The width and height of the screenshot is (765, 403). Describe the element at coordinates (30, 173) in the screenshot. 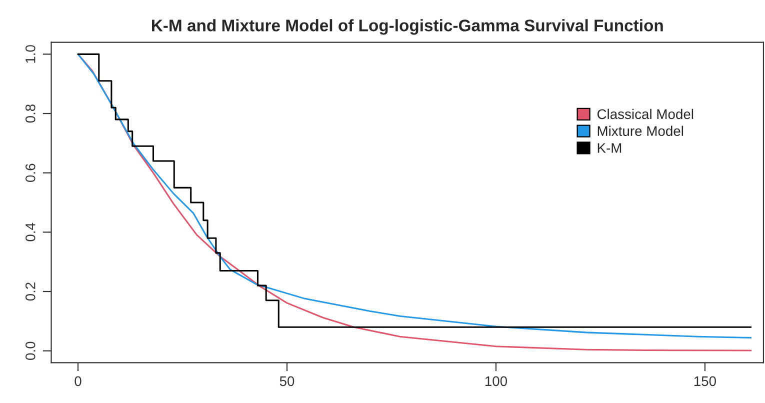

I see `y-tick-label: 0.6` at that location.